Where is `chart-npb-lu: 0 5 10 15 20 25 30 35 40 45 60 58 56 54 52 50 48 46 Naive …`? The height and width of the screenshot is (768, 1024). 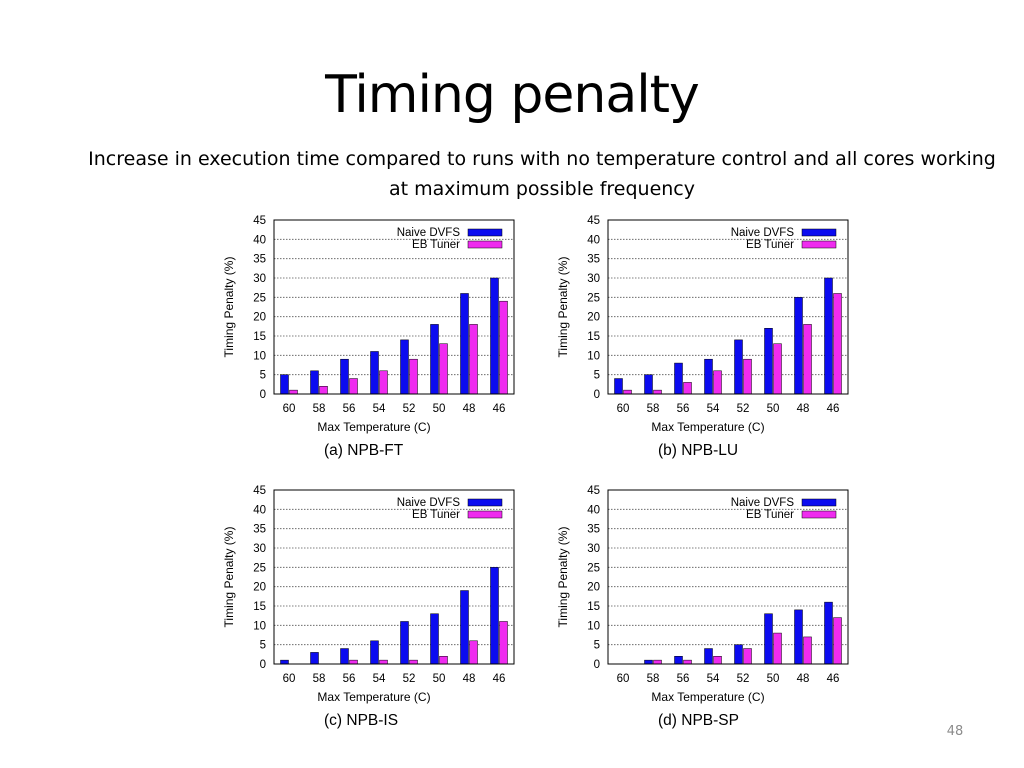 chart-npb-lu: 0 5 10 15 20 25 30 35 40 45 60 58 56 54 52 50 48 46 Naive … is located at coordinates (710, 335).